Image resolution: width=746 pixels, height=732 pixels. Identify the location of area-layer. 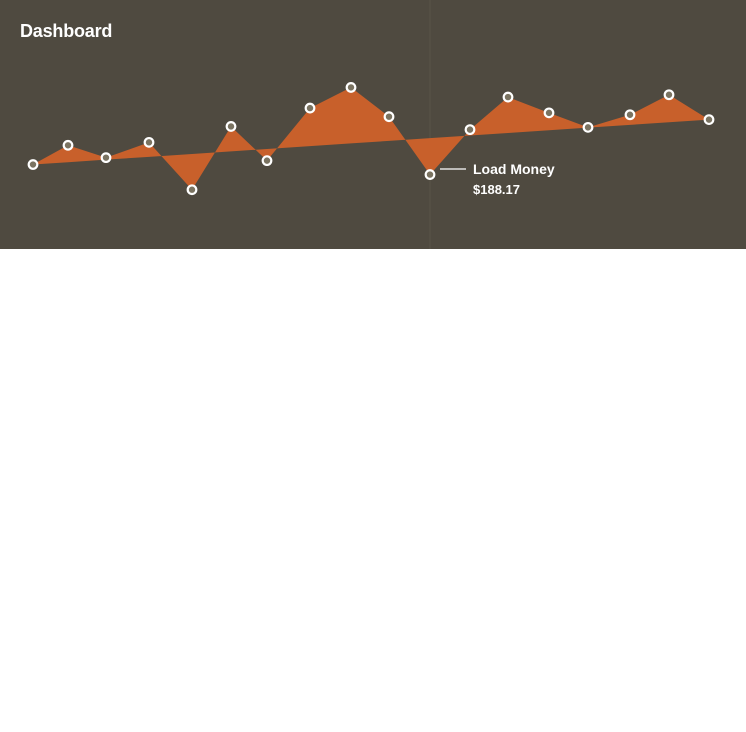
(371, 138).